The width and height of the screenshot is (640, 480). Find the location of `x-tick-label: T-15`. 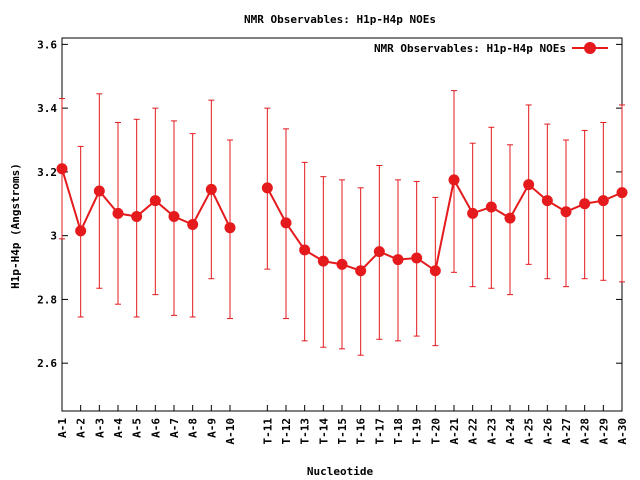

x-tick-label: T-15 is located at coordinates (342, 431).